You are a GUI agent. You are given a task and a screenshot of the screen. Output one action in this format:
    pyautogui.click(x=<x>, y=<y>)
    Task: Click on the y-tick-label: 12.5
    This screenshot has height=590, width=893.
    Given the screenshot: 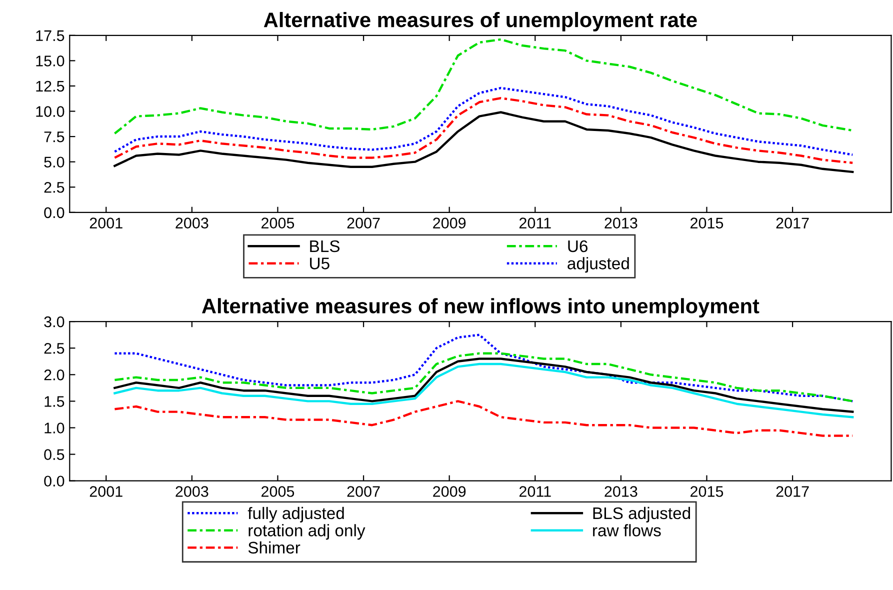 What is the action you would take?
    pyautogui.click(x=50, y=86)
    